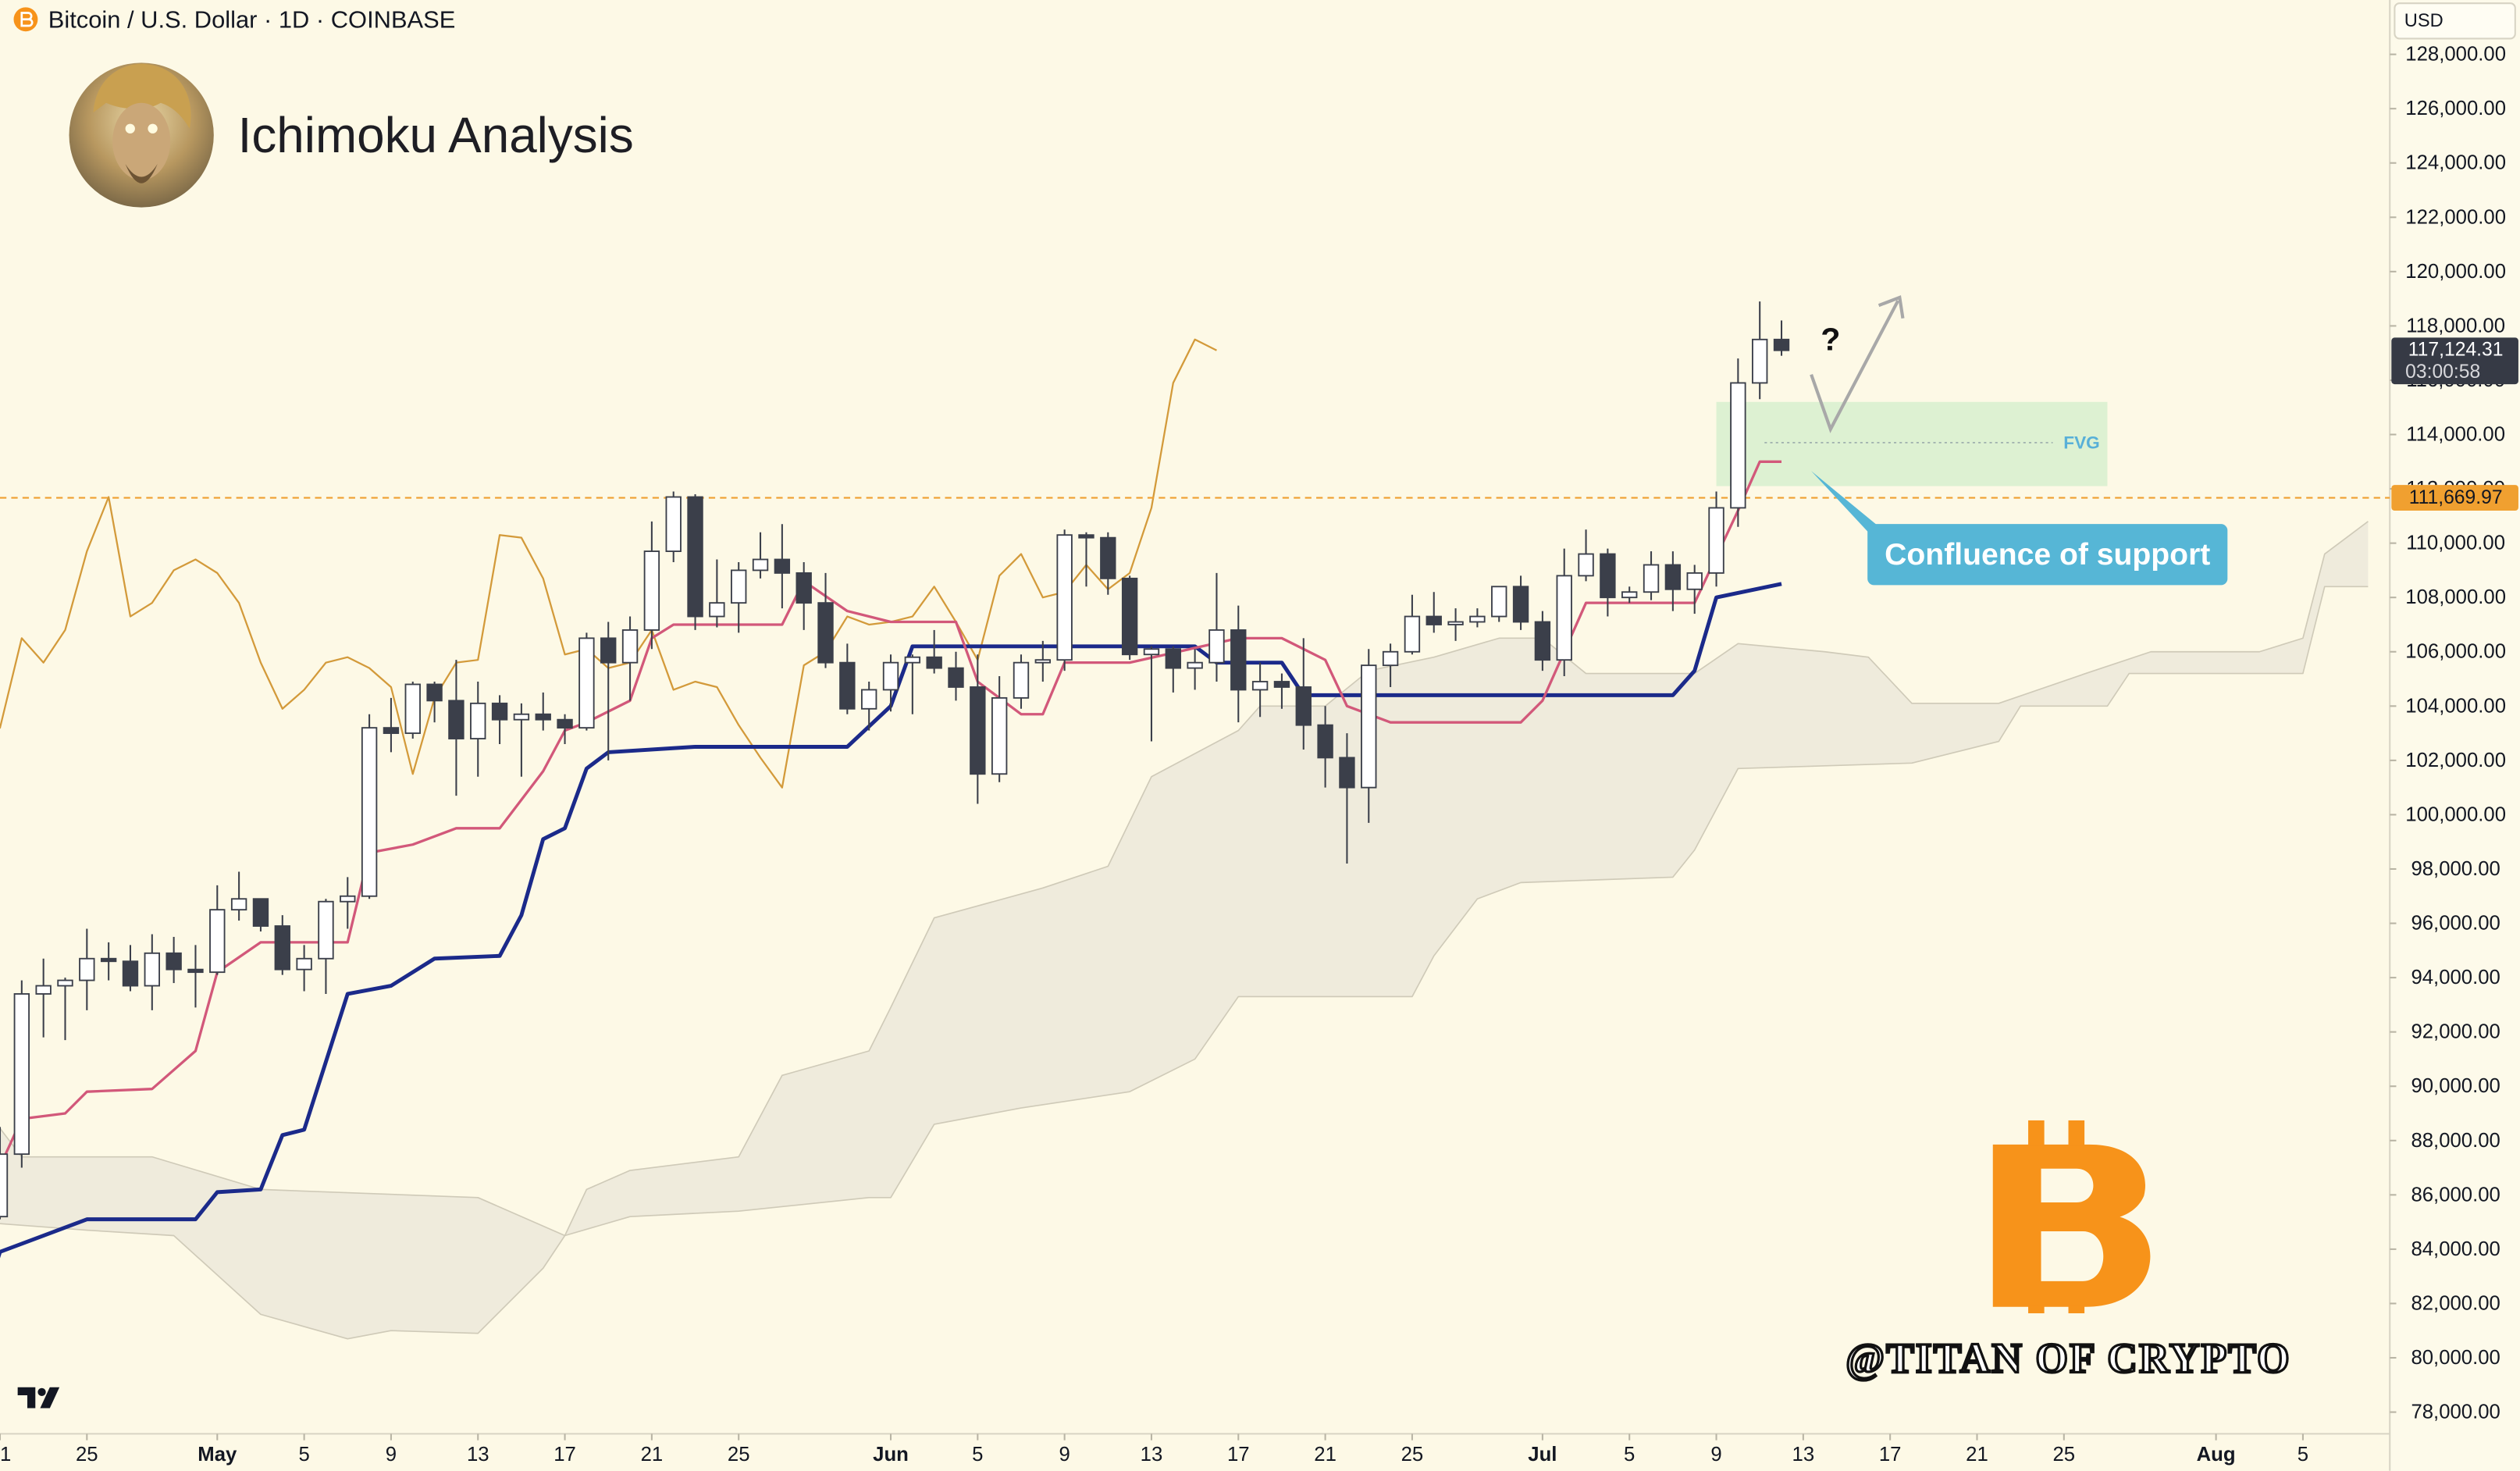  I want to click on currency-box, so click(2455, 21).